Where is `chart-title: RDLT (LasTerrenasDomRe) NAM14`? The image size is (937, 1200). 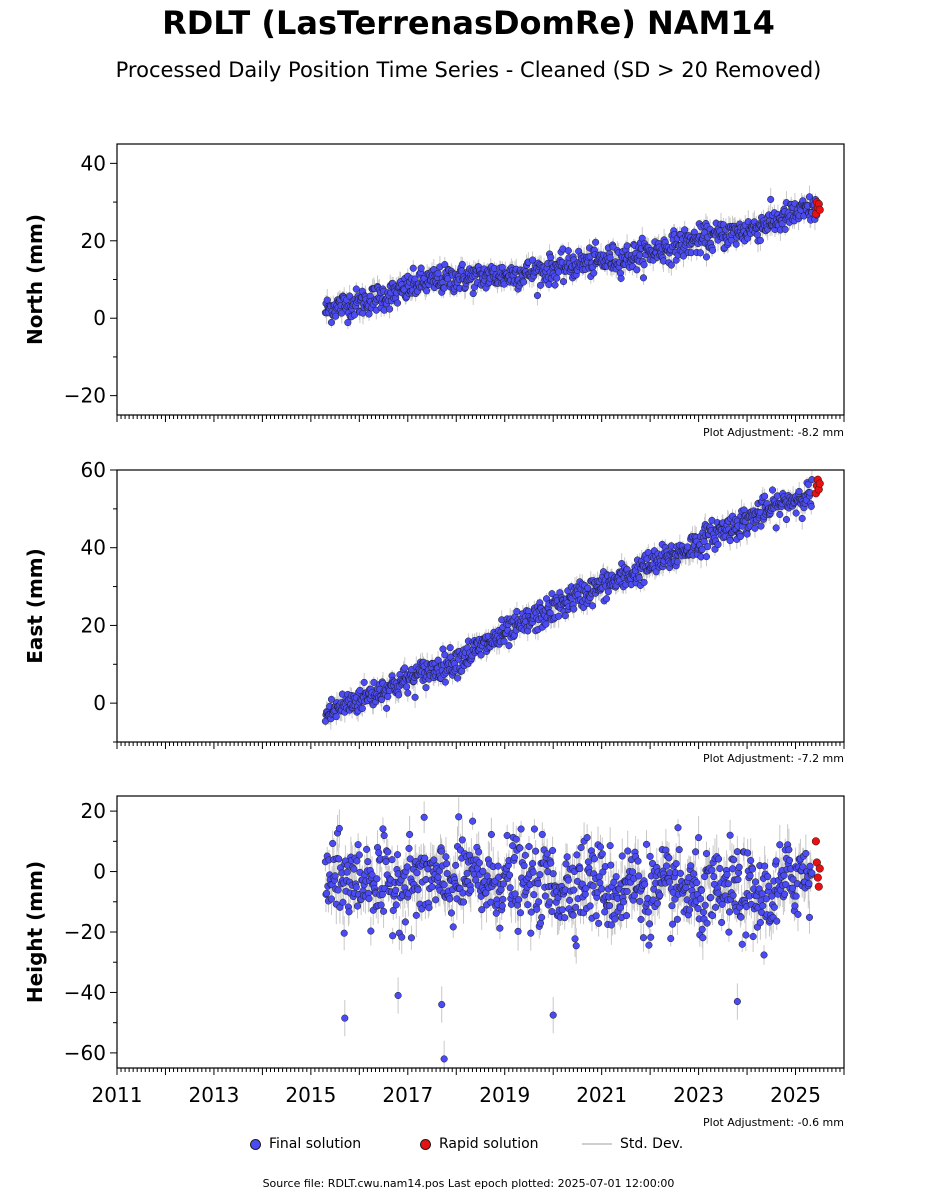 chart-title: RDLT (LasTerrenasDomRe) NAM14 is located at coordinates (468, 23).